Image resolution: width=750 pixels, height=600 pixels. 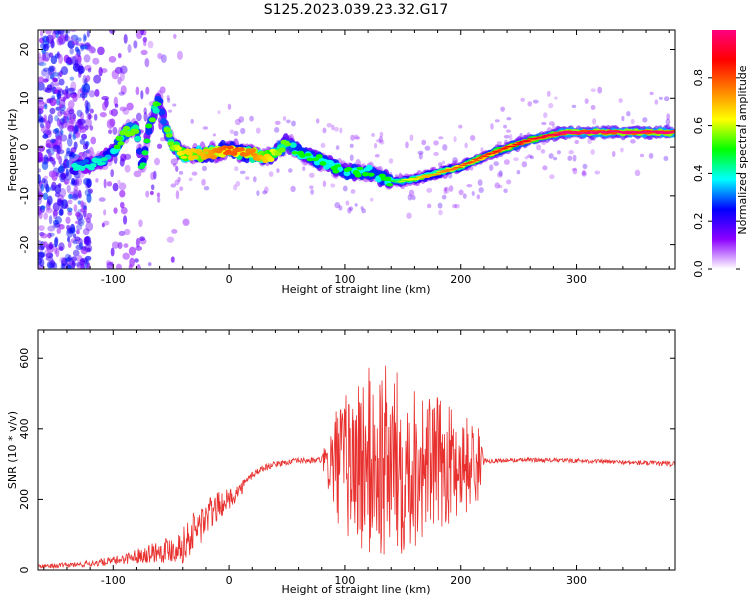 What do you see at coordinates (698, 174) in the screenshot?
I see `colorbar-tick-label: 0.4` at bounding box center [698, 174].